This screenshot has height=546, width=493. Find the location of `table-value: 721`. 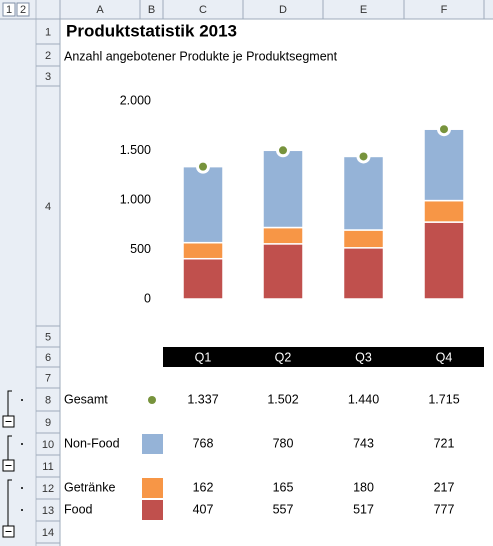

table-value: 721 is located at coordinates (444, 443).